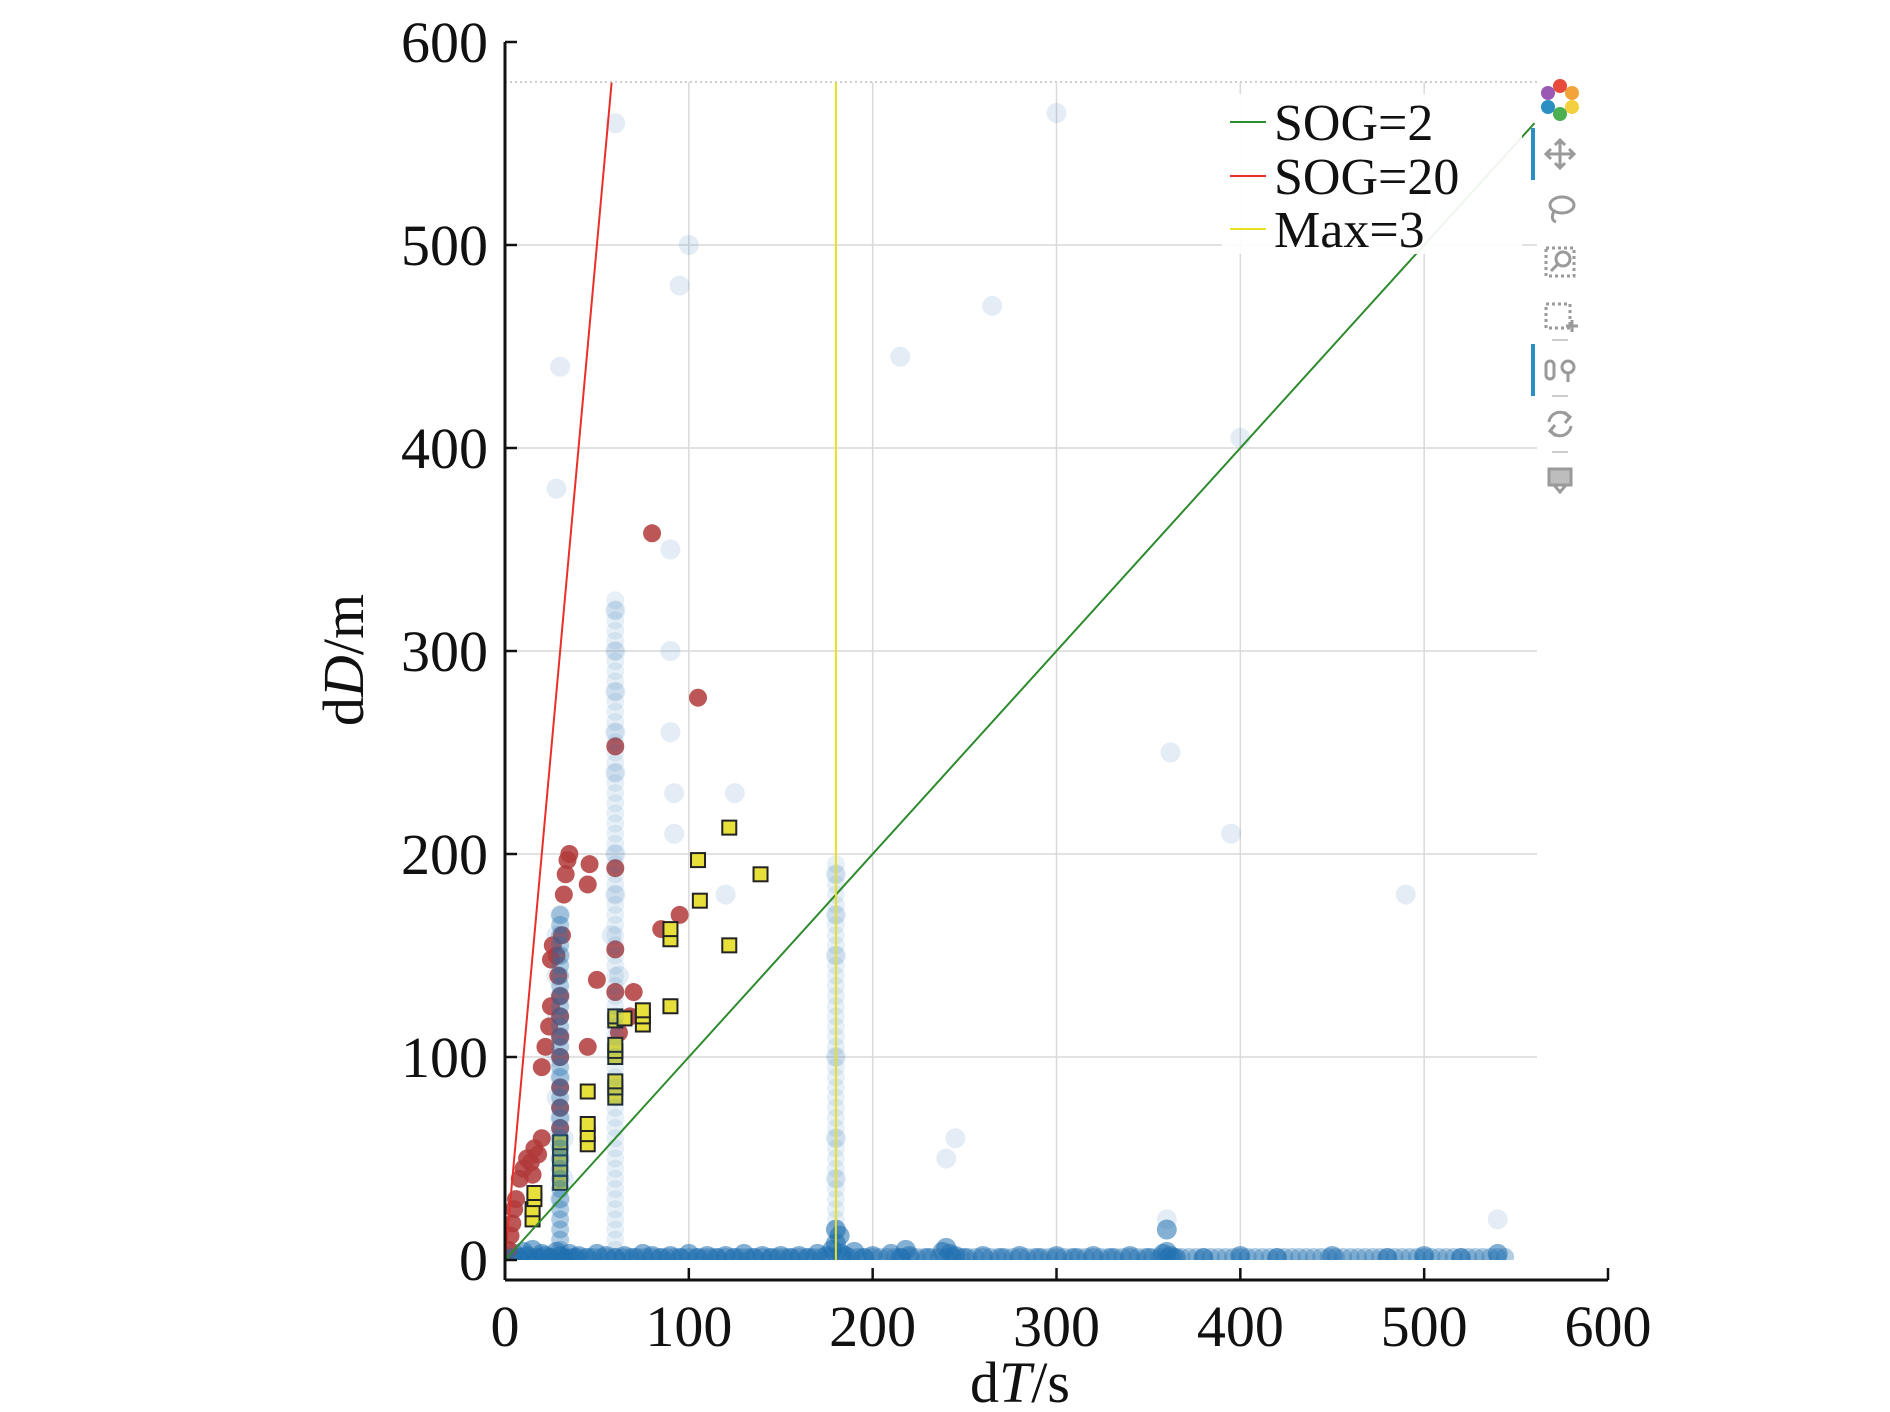 The width and height of the screenshot is (1890, 1412). Describe the element at coordinates (1056, 1326) in the screenshot. I see `x-tick-label: 300` at that location.